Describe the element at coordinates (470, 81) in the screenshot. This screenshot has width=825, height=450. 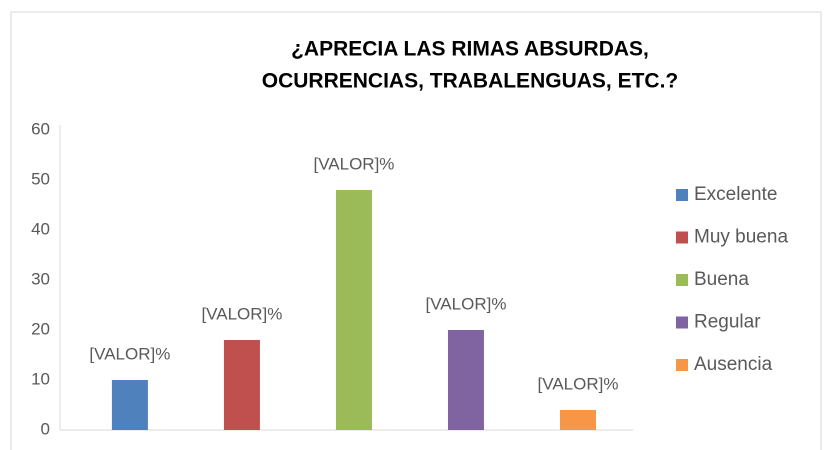
I see `chart-title: OCURRENCIAS, TRABALENGUAS, ETC.?` at that location.